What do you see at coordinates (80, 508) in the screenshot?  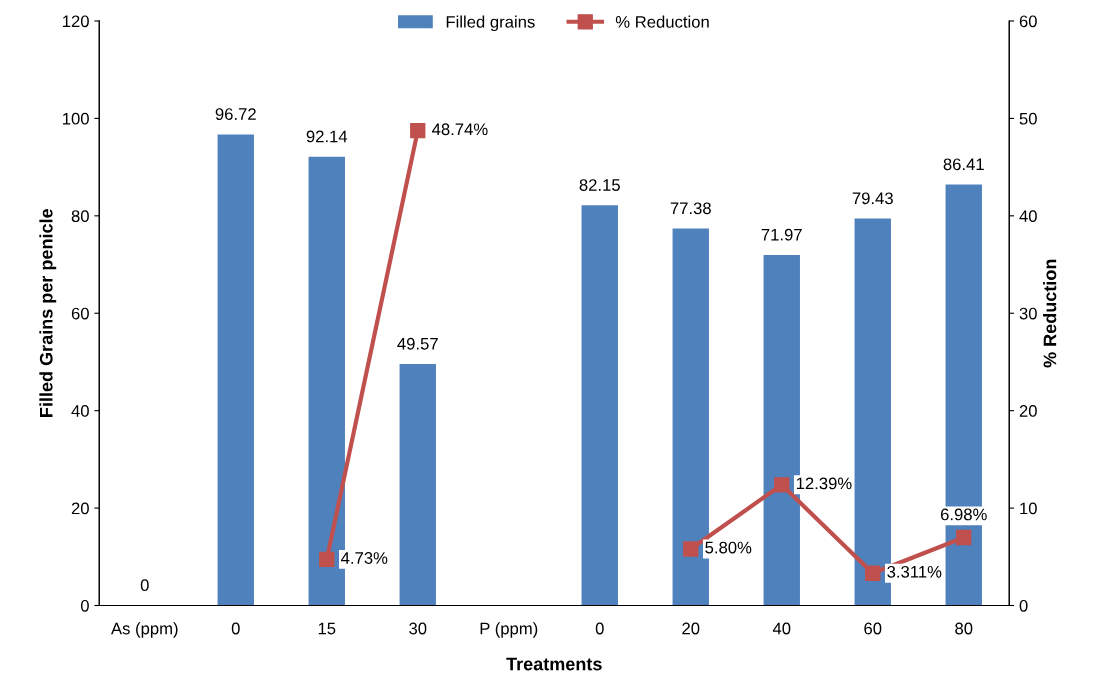 I see `y-tick-label: 20` at bounding box center [80, 508].